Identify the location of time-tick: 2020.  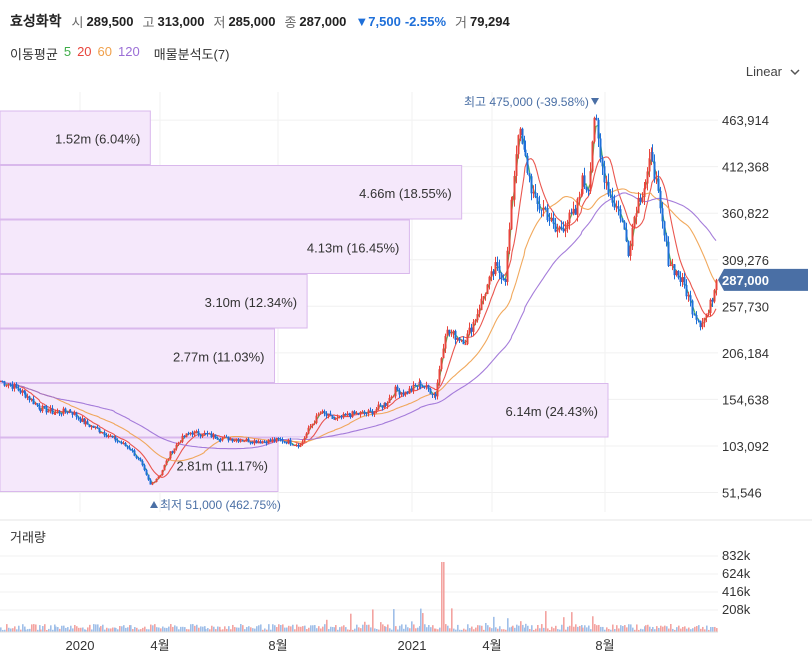
(80, 645).